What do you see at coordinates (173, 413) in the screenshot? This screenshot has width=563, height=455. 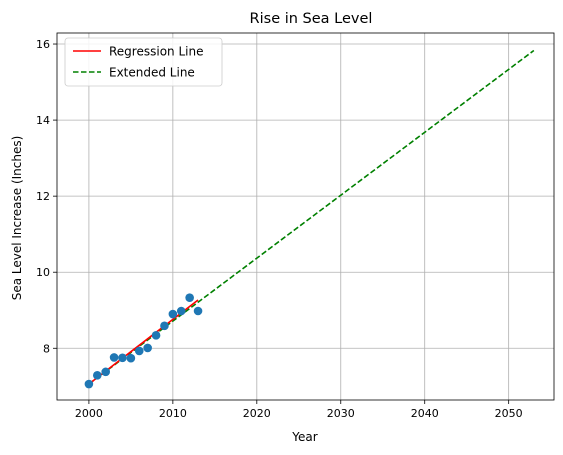 I see `x-tick-label: 2010` at bounding box center [173, 413].